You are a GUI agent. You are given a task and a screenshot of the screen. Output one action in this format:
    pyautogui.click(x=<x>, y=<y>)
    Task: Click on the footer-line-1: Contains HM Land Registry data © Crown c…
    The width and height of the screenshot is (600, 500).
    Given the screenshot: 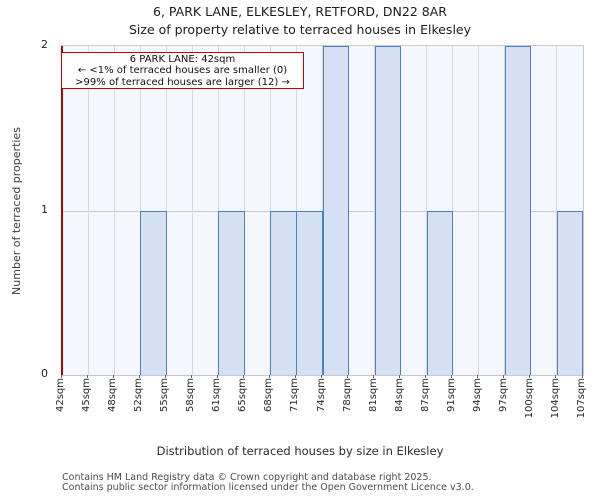 What is the action you would take?
    pyautogui.click(x=247, y=477)
    